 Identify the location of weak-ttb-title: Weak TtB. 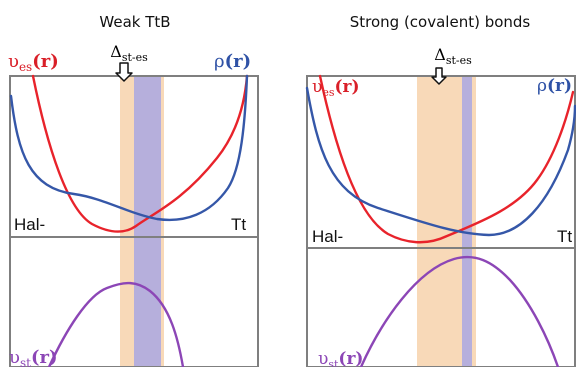
(134, 22).